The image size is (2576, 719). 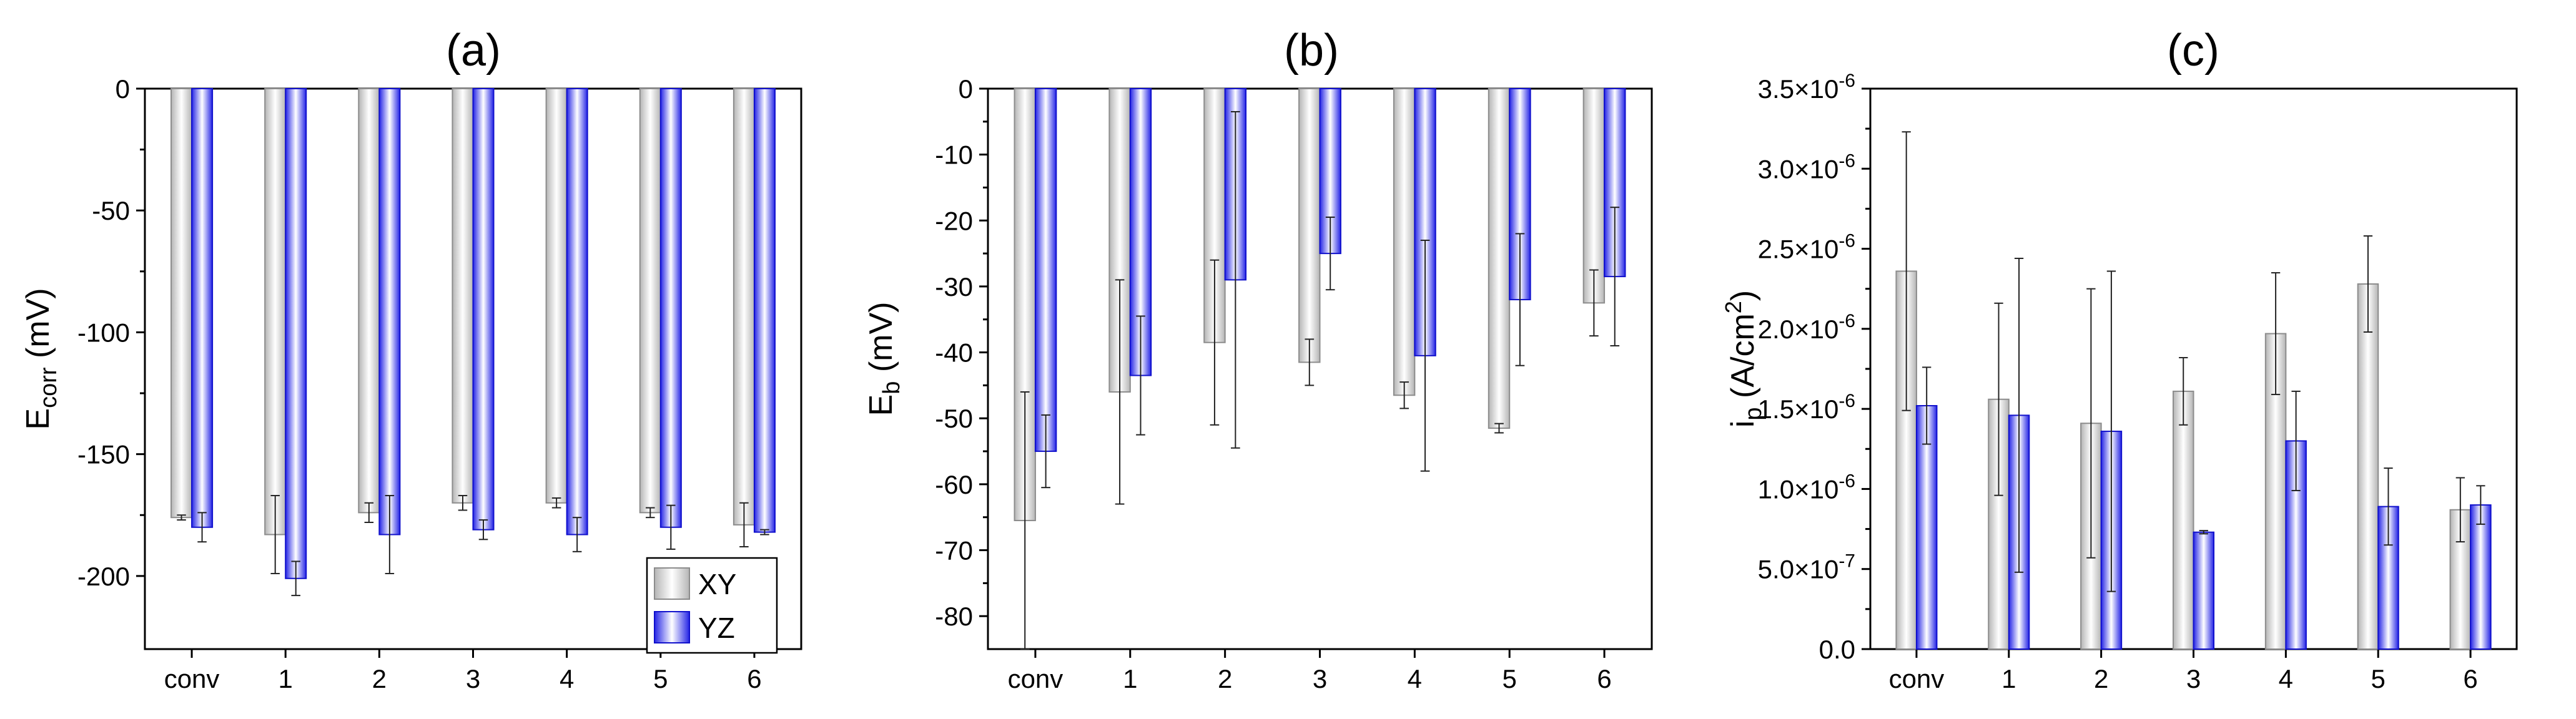 I want to click on panel-a-ylabel: Ecorr (mV), so click(x=41, y=358).